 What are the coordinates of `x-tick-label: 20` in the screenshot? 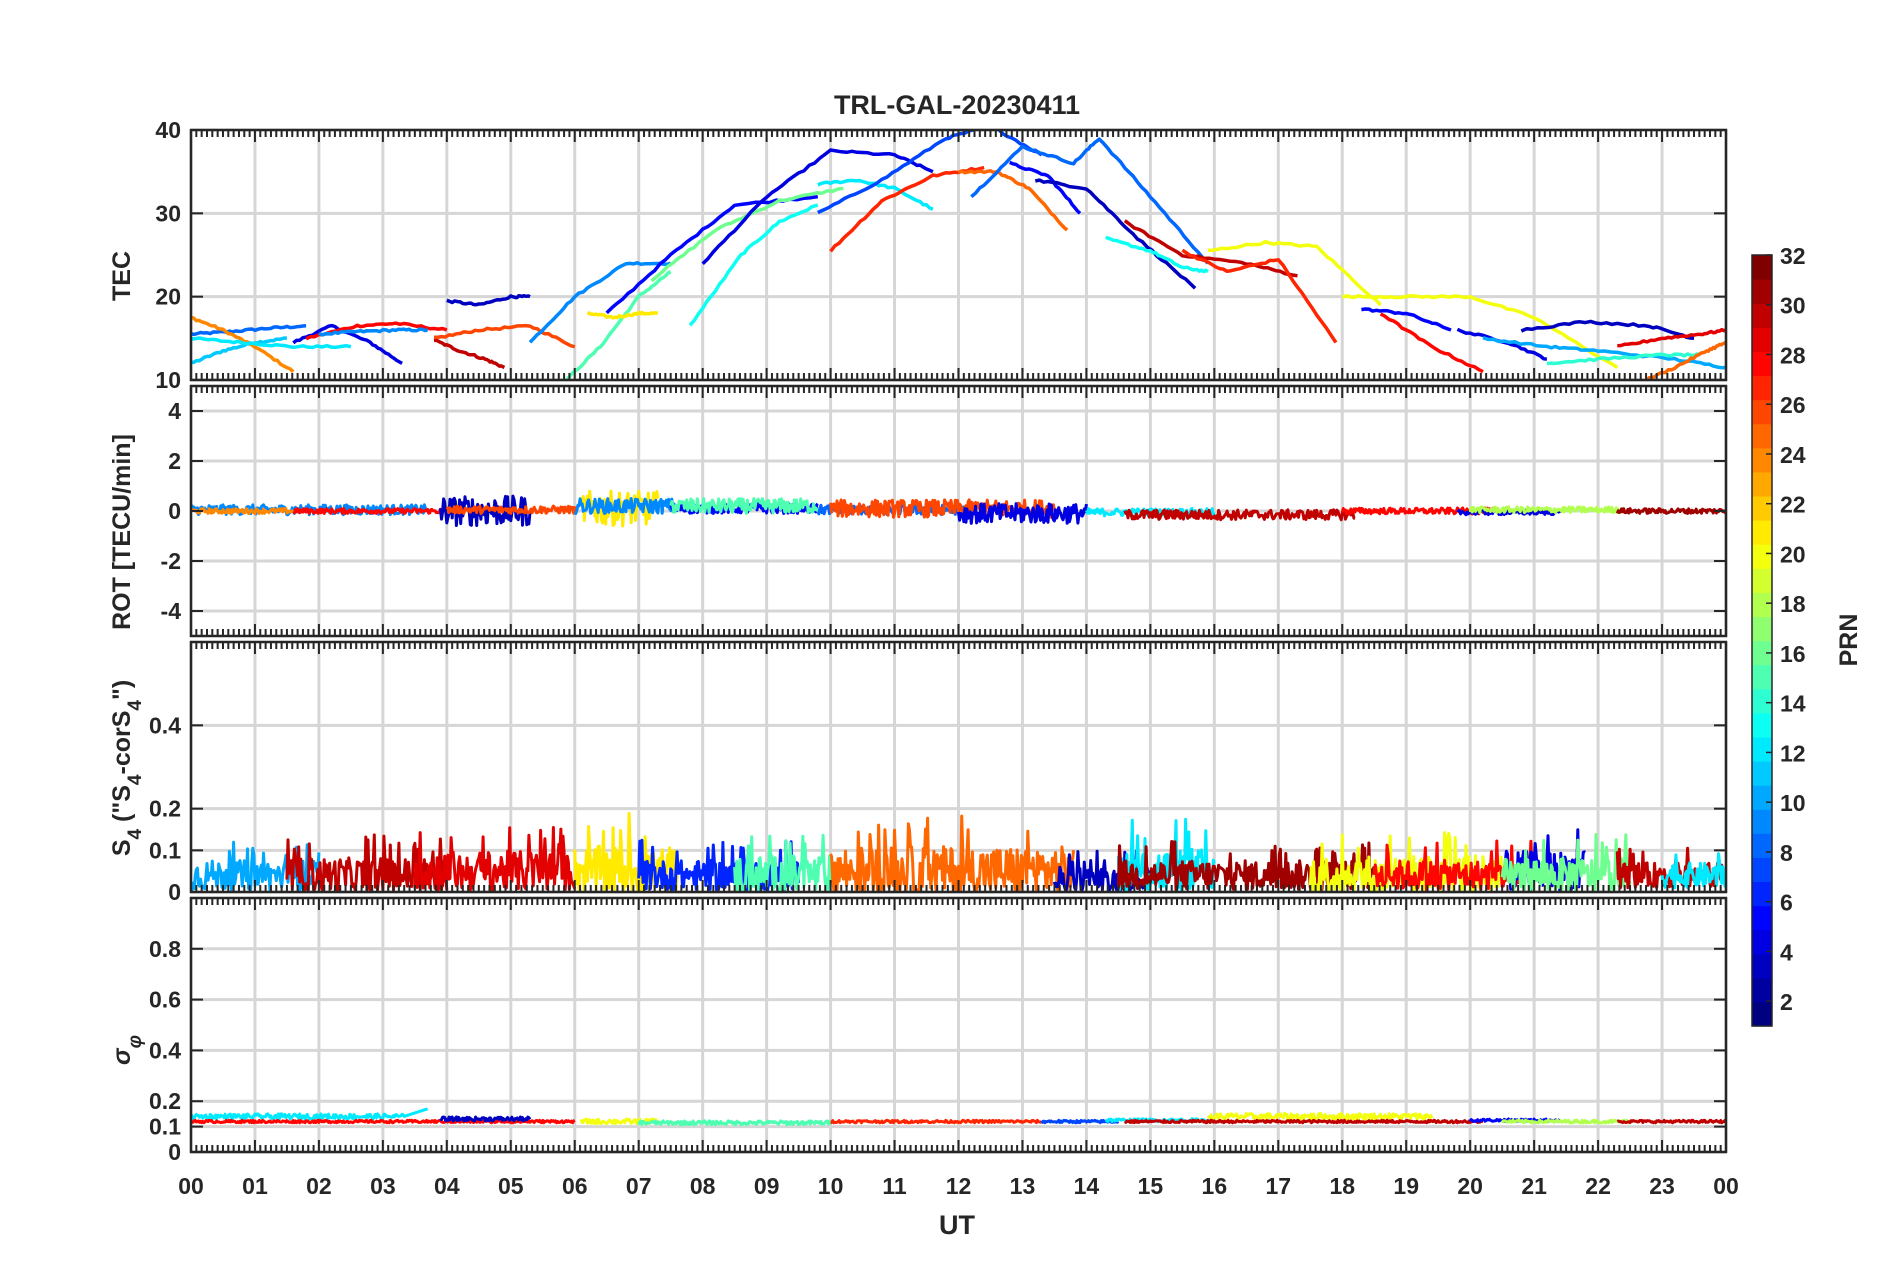 It's located at (1470, 1186).